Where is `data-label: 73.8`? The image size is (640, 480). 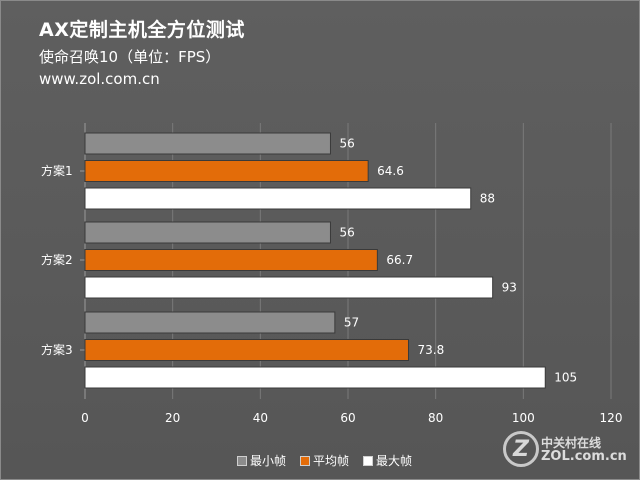 data-label: 73.8 is located at coordinates (430, 350).